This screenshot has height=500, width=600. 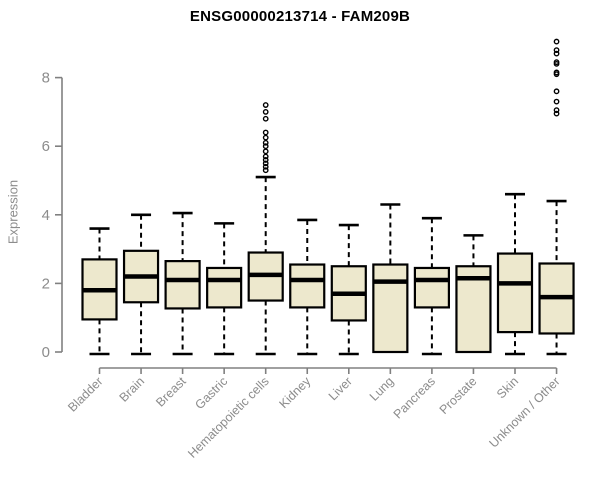 I want to click on chart-title: ENSG00000213714 - FAM209B, so click(x=300, y=16).